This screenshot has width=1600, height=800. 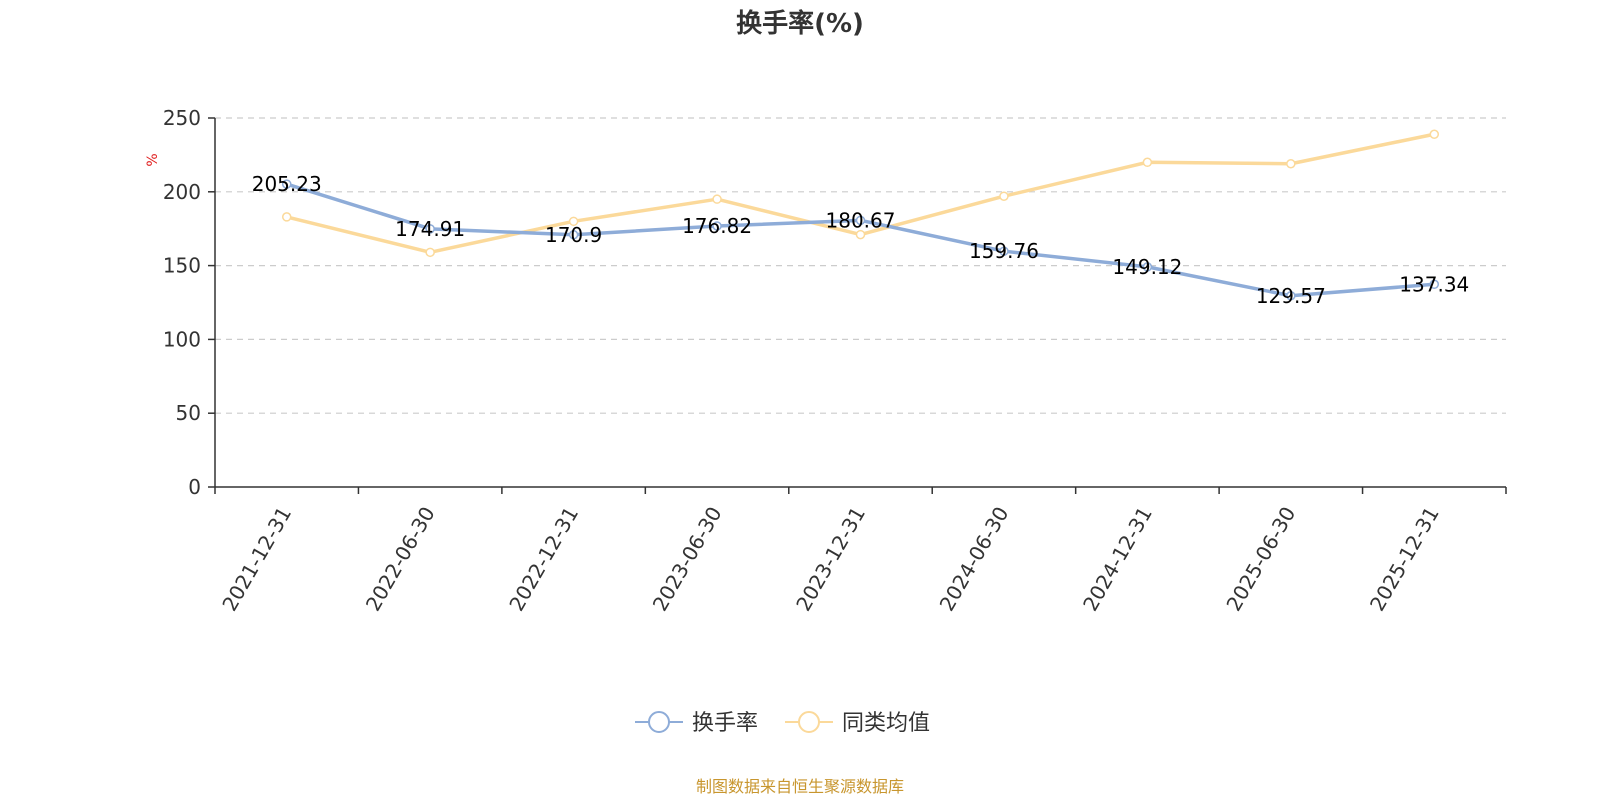 I want to click on x-tick-label: 2025-12-31, so click(x=1404, y=559).